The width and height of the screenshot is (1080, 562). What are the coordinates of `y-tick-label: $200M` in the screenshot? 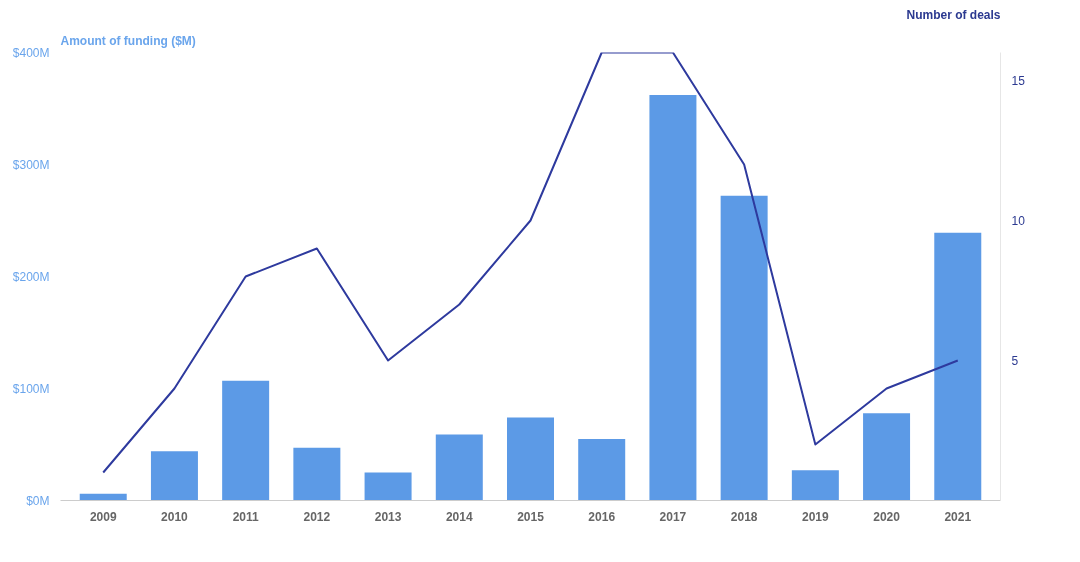 It's located at (31, 276).